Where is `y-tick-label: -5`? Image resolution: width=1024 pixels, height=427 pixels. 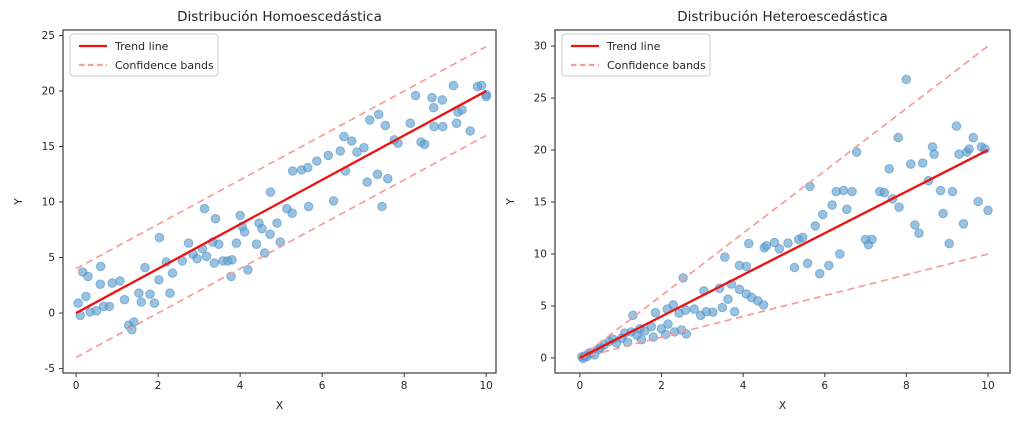 y-tick-label: -5 is located at coordinates (50, 369).